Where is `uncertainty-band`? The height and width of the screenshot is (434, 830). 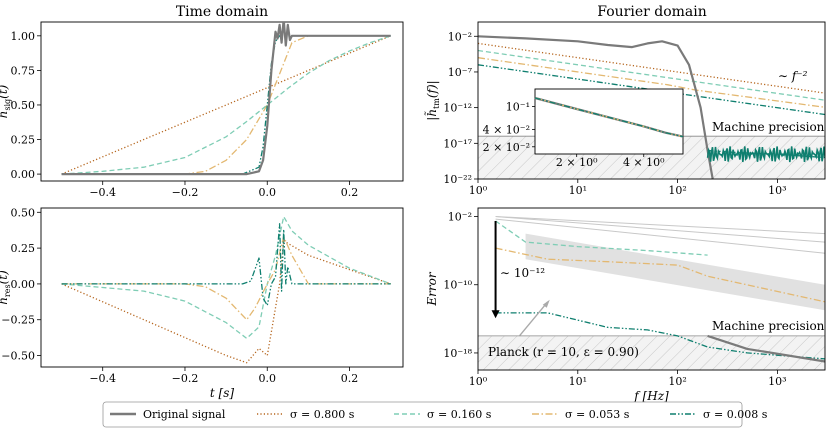
uncertainty-band is located at coordinates (675, 272).